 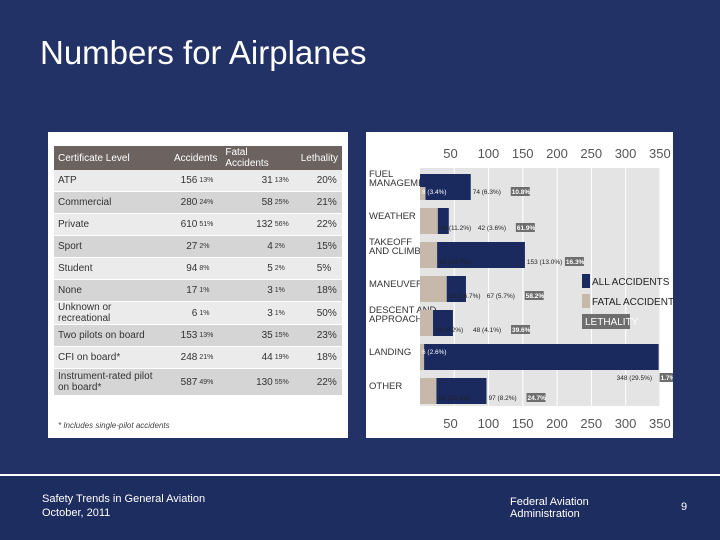 What do you see at coordinates (523, 423) in the screenshot?
I see `x-tick-label-bottom: 150` at bounding box center [523, 423].